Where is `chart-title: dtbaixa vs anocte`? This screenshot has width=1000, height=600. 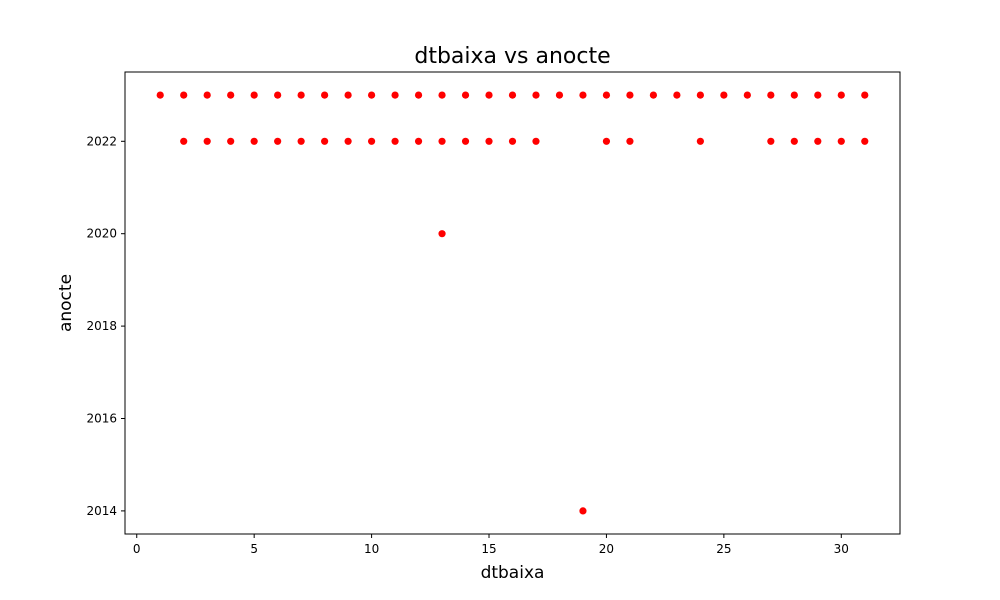
chart-title: dtbaixa vs anocte is located at coordinates (512, 56).